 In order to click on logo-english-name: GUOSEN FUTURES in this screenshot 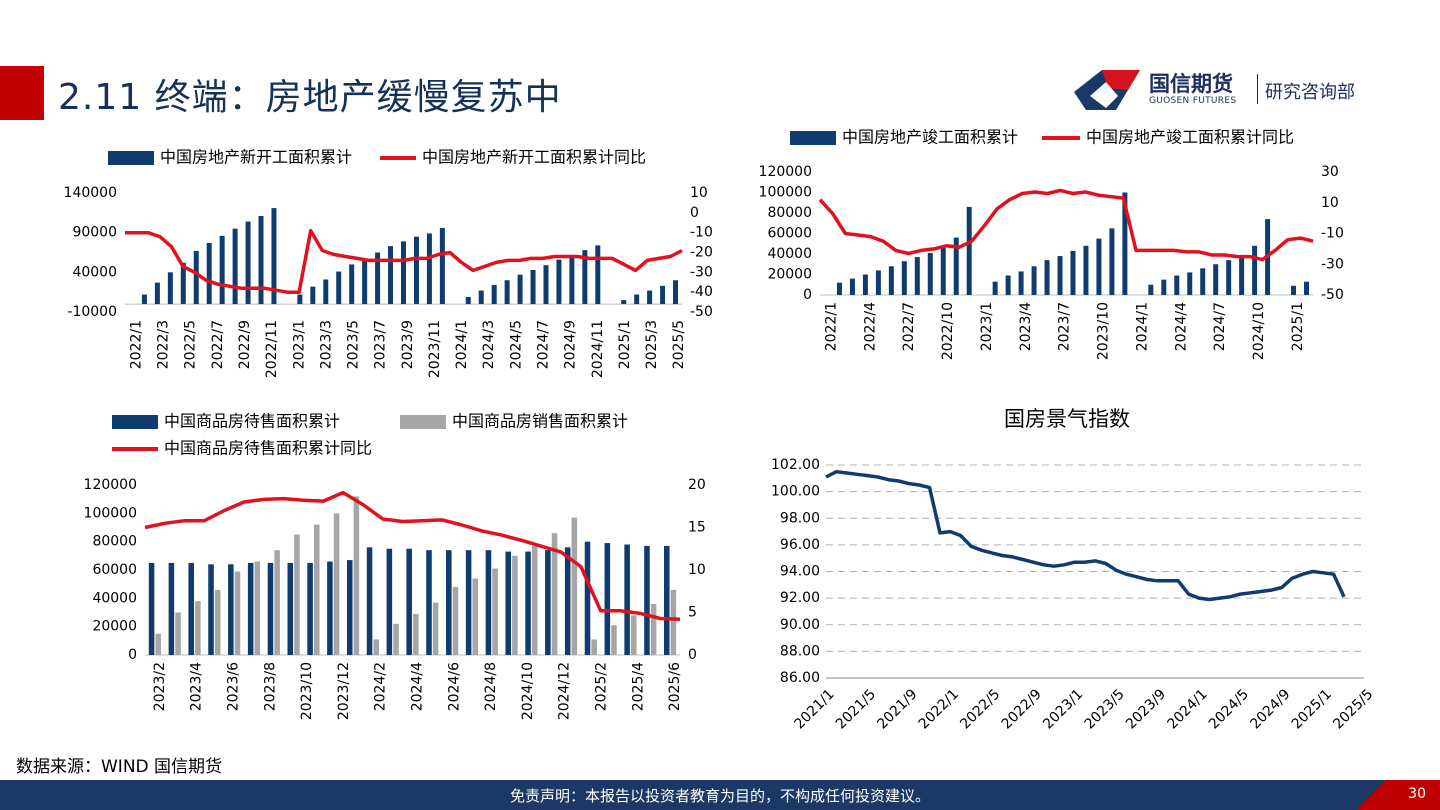, I will do `click(1193, 101)`.